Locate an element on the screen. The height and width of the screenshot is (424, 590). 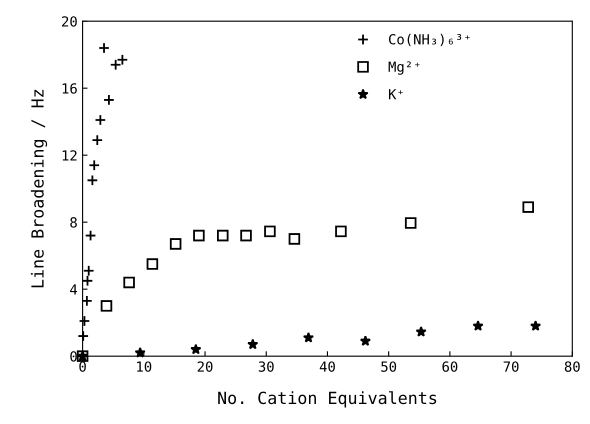
x-axis-title: No. Cation Equivalents is located at coordinates (327, 399).